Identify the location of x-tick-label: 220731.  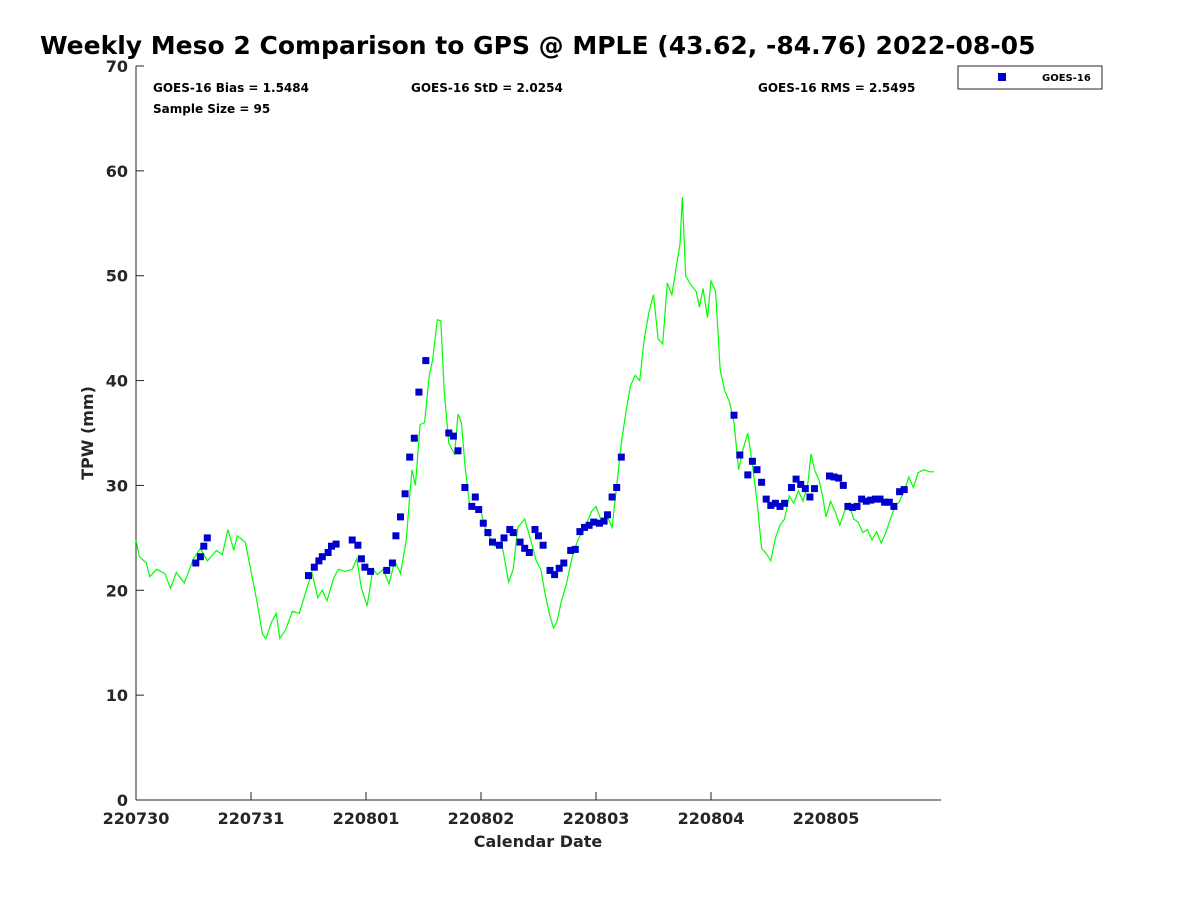
(251, 818).